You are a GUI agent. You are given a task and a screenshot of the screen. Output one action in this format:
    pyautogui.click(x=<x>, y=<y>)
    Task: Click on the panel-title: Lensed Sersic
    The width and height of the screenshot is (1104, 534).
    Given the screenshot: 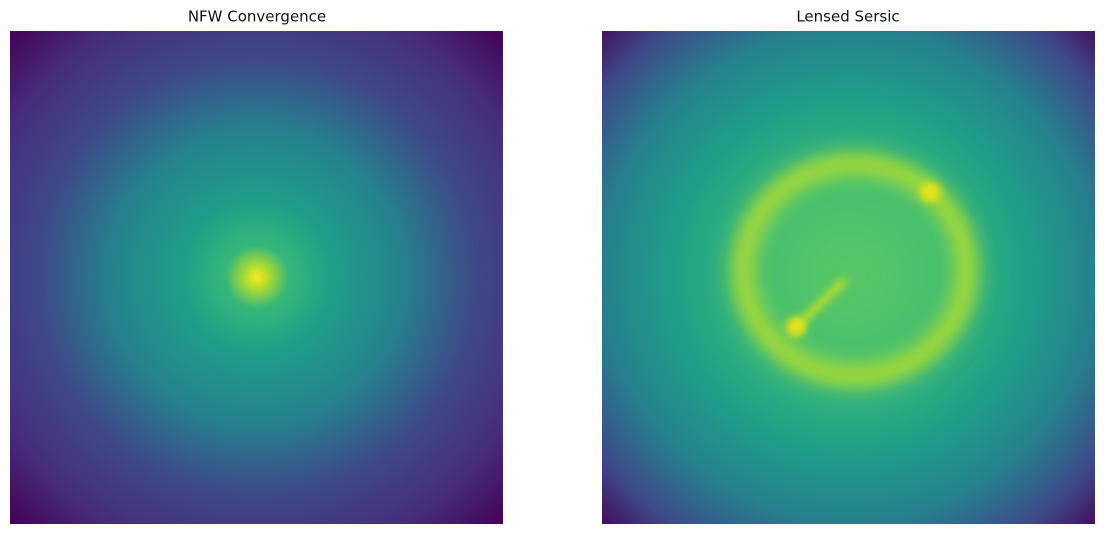 What is the action you would take?
    pyautogui.click(x=847, y=17)
    